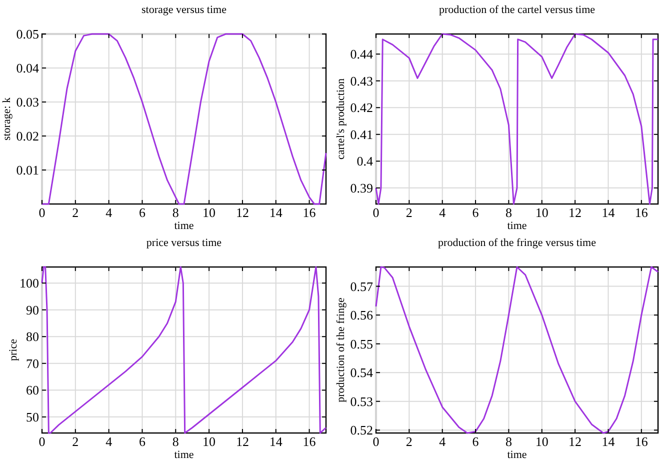 The width and height of the screenshot is (659, 461). I want to click on y-tick-label: 0.43, so click(361, 80).